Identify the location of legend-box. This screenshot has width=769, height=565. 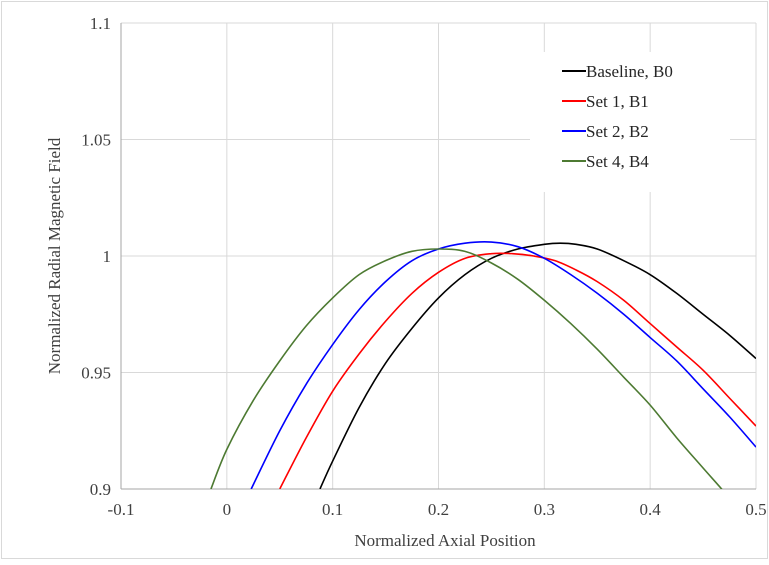
(630, 122).